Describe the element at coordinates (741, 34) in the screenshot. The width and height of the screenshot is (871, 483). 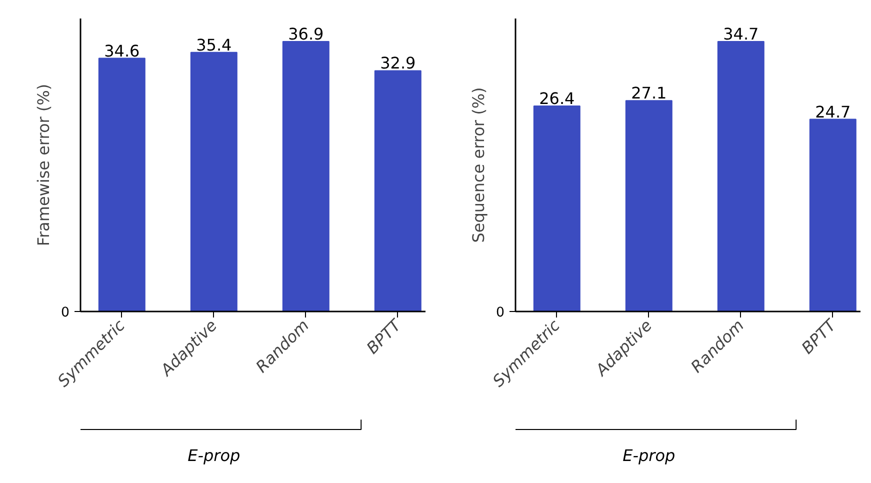
I see `data-label: 34.7` at that location.